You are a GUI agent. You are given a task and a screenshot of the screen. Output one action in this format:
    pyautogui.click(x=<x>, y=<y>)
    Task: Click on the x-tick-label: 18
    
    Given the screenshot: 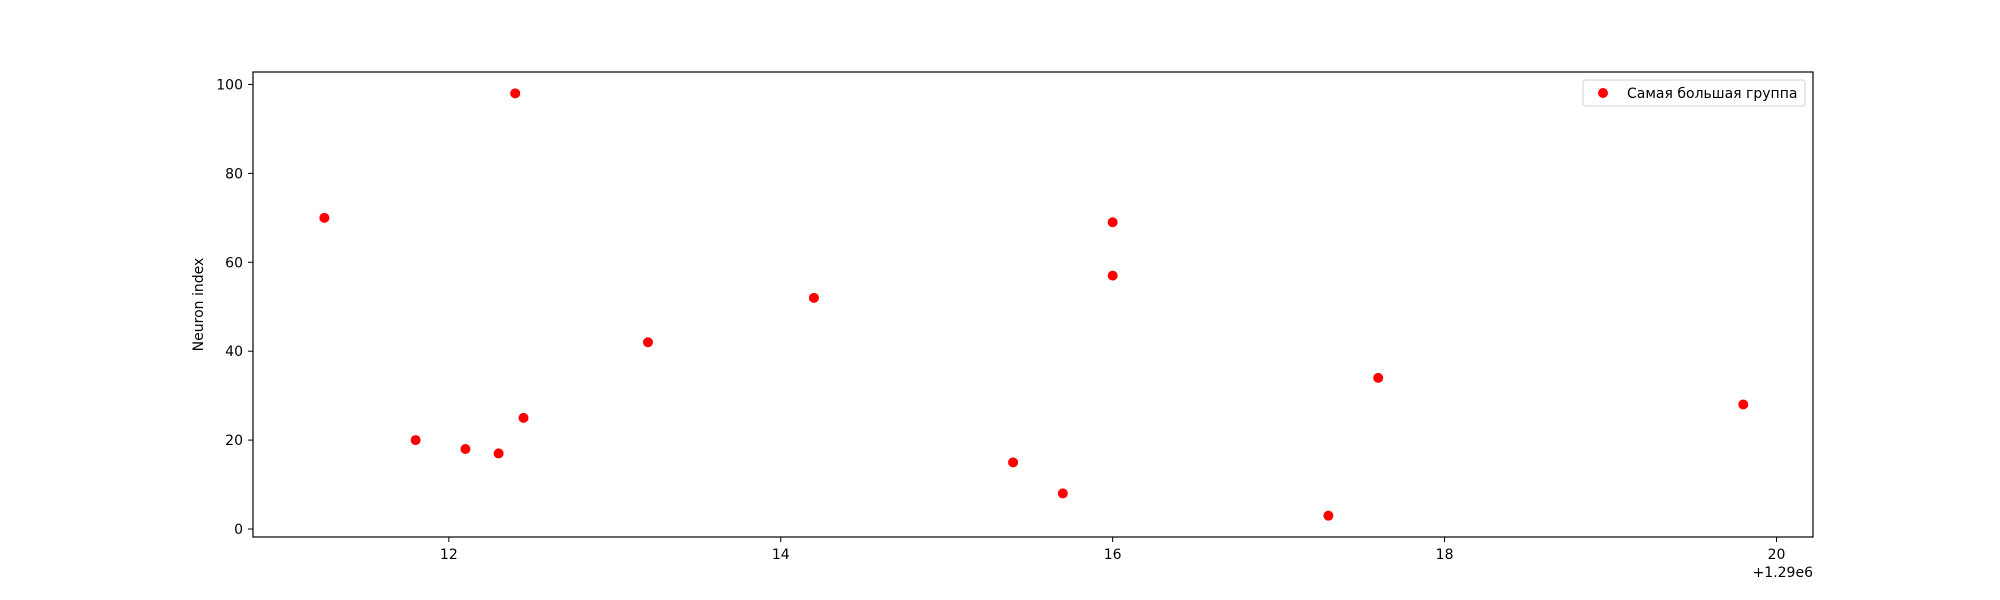 What is the action you would take?
    pyautogui.click(x=1445, y=555)
    